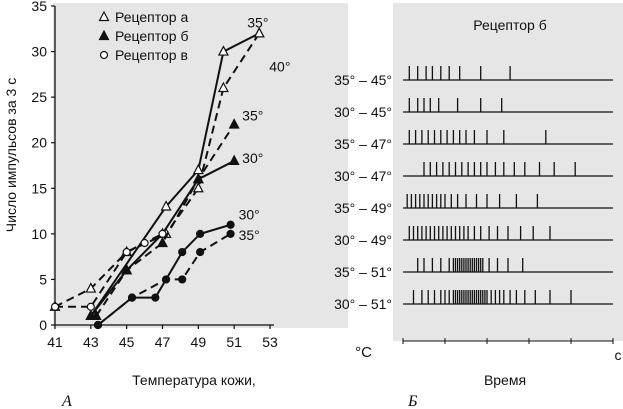 The height and width of the screenshot is (409, 623). What do you see at coordinates (151, 55) in the screenshot?
I see `legend-label: Рецептор в` at bounding box center [151, 55].